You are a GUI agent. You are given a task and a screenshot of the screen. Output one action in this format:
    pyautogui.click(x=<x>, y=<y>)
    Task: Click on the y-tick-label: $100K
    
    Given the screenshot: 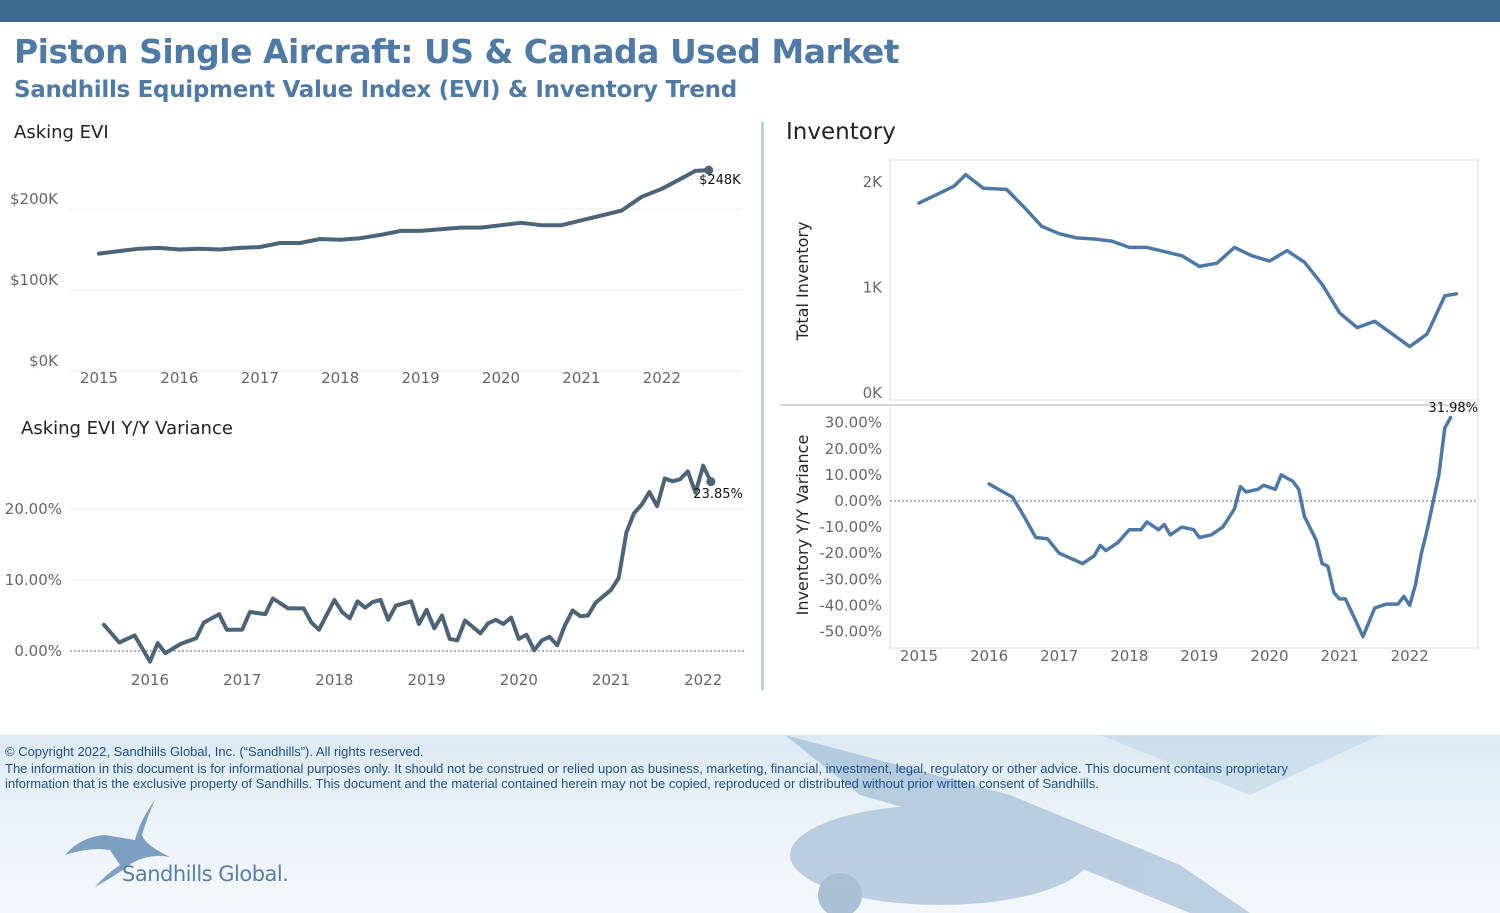 What is the action you would take?
    pyautogui.click(x=34, y=280)
    